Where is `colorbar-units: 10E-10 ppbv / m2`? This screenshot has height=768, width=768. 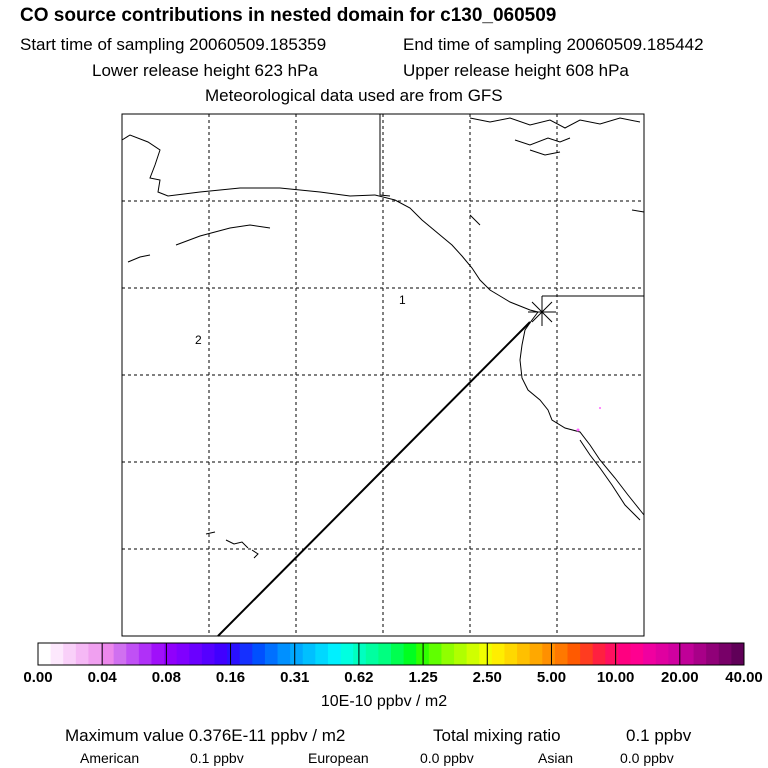
colorbar-units: 10E-10 ppbv / m2 is located at coordinates (384, 701).